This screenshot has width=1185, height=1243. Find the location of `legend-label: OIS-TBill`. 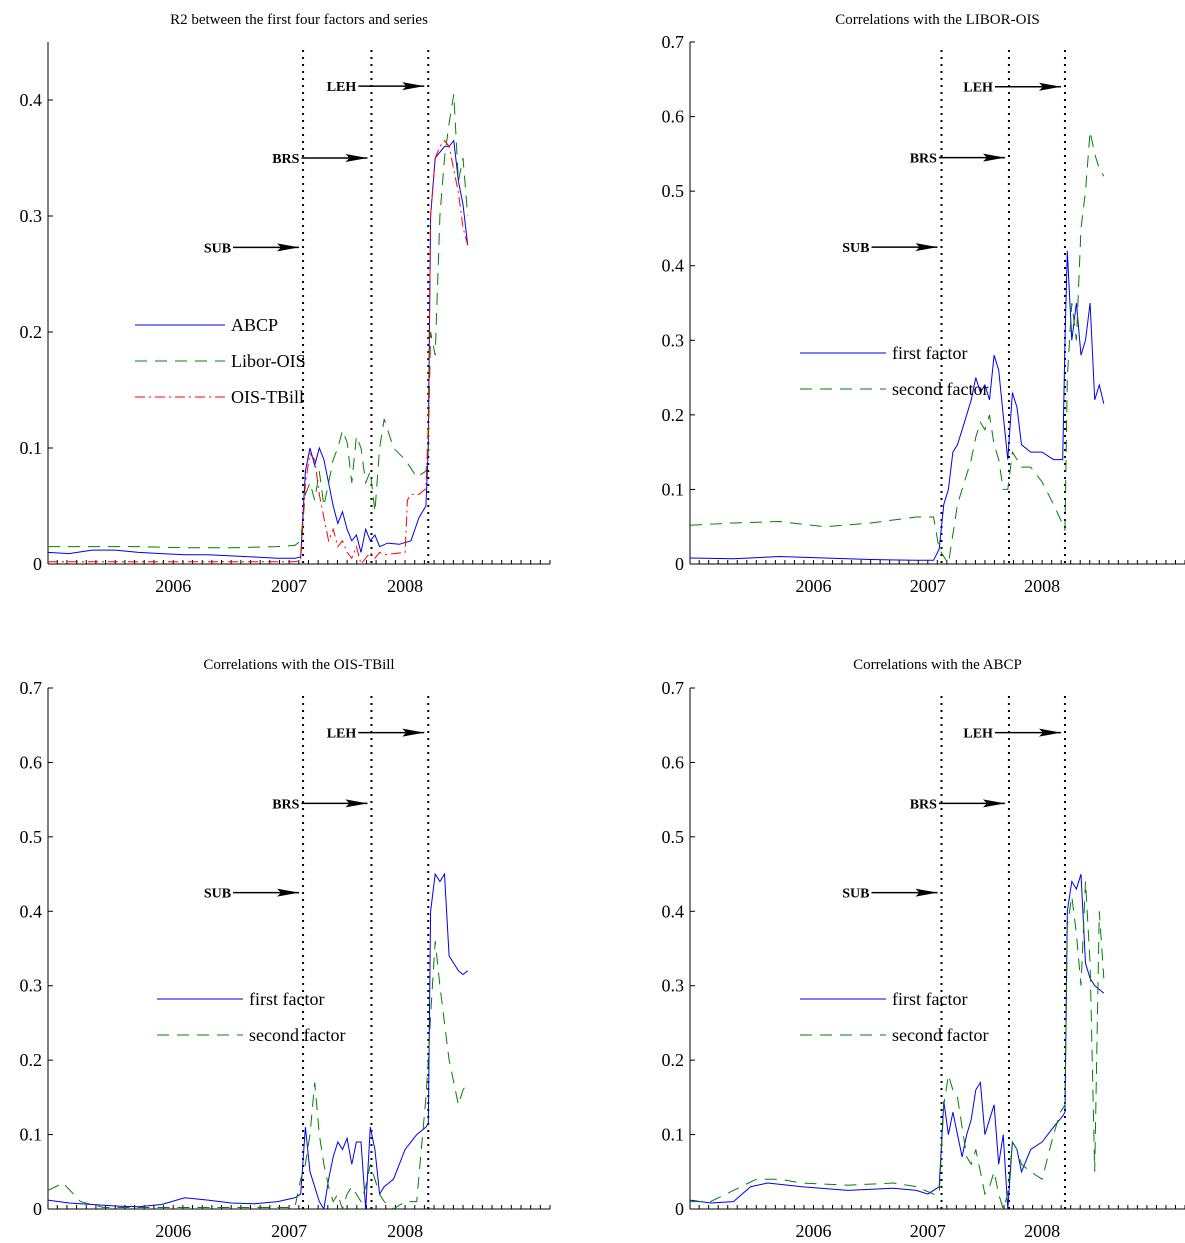

legend-label: OIS-TBill is located at coordinates (267, 397).